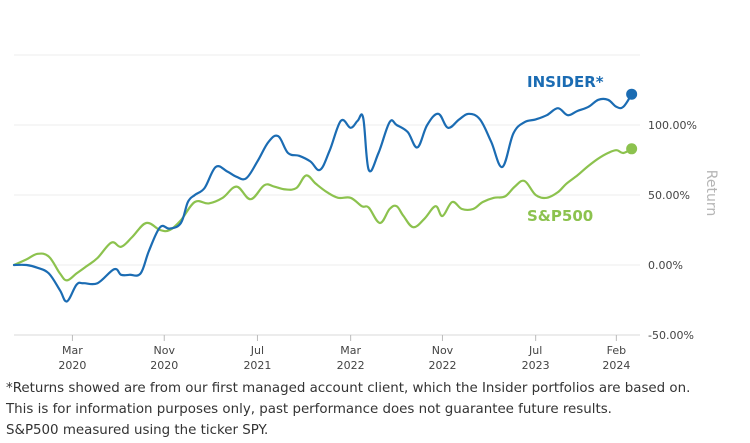 The width and height of the screenshot is (750, 443). I want to click on x-tick-label: 2024, so click(616, 365).